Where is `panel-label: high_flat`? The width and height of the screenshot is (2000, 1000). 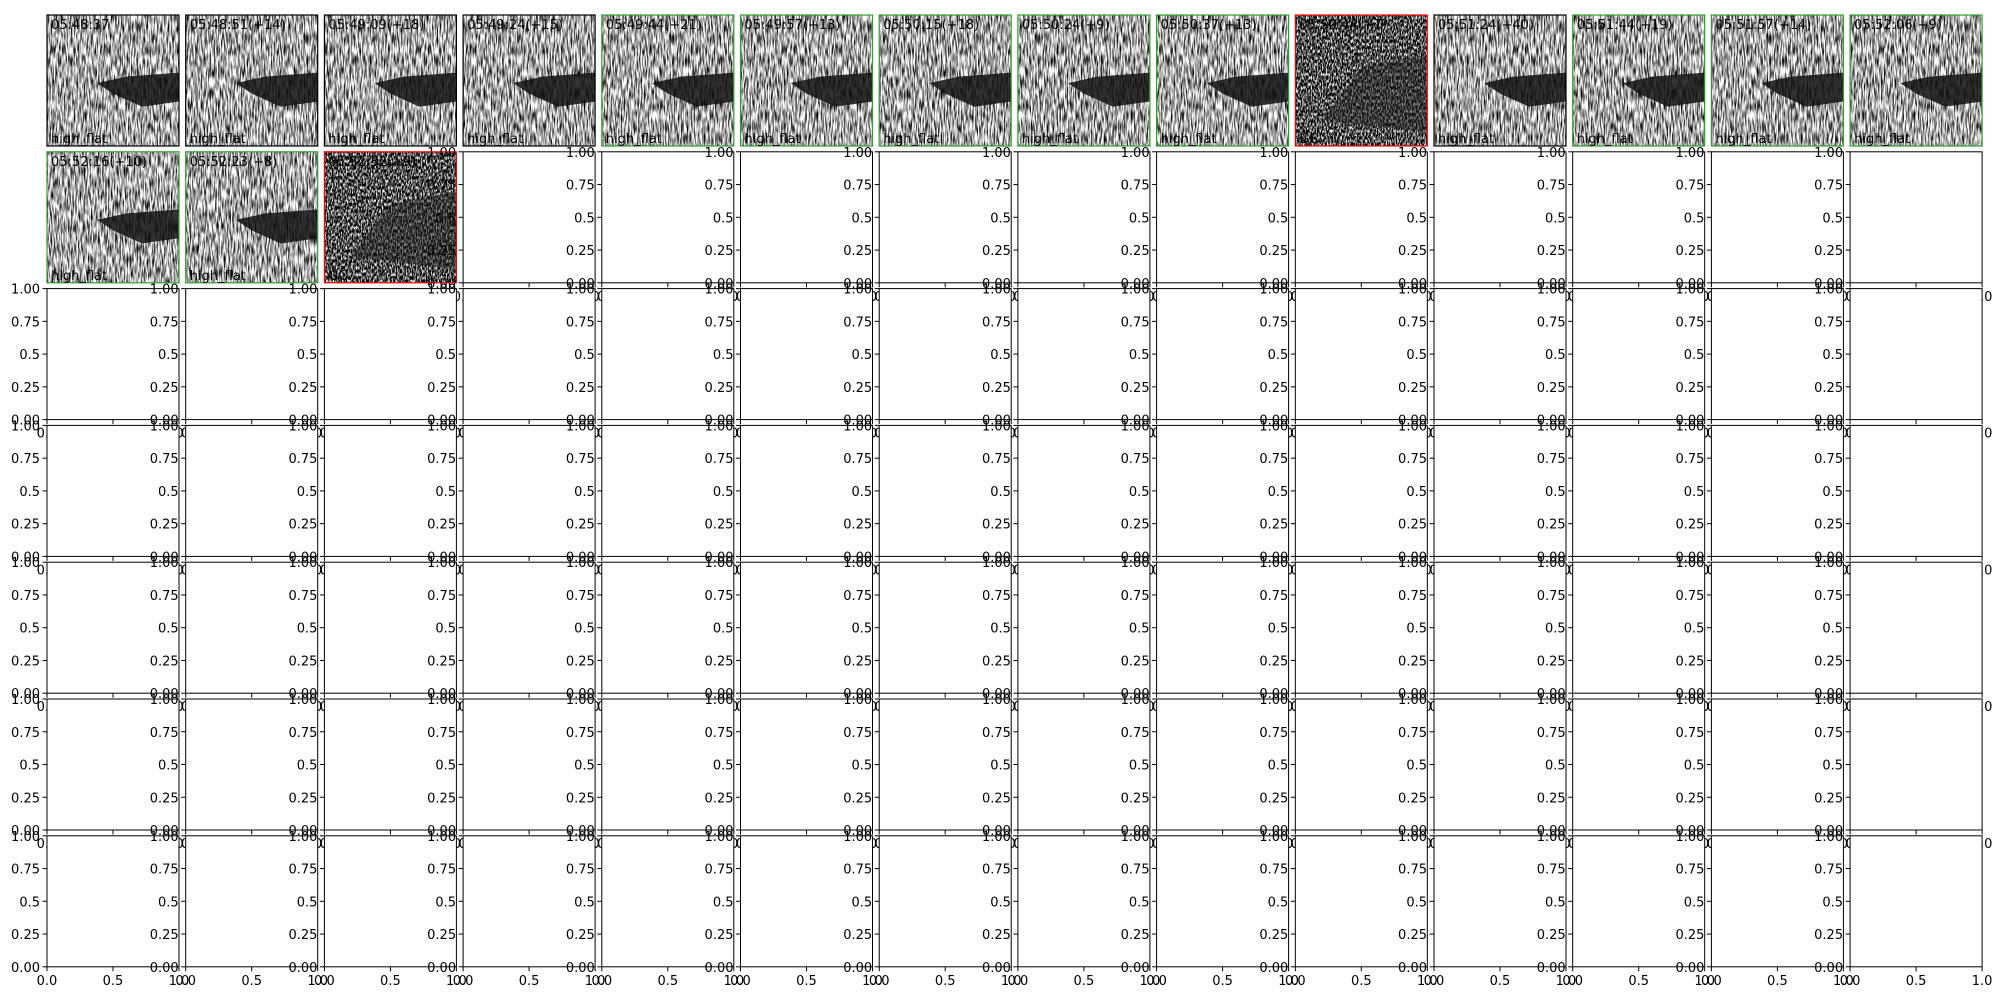
panel-label: high_flat is located at coordinates (1466, 139).